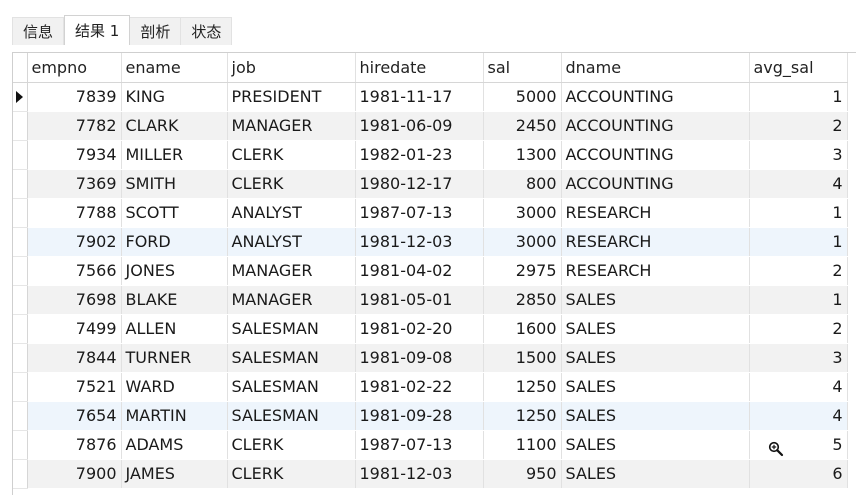  Describe the element at coordinates (522, 329) in the screenshot. I see `cell-sal: 1600` at that location.